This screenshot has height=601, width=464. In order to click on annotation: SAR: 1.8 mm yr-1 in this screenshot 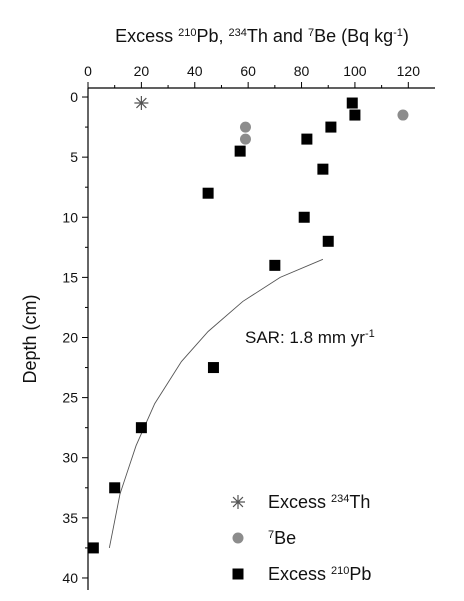, I will do `click(310, 337)`.